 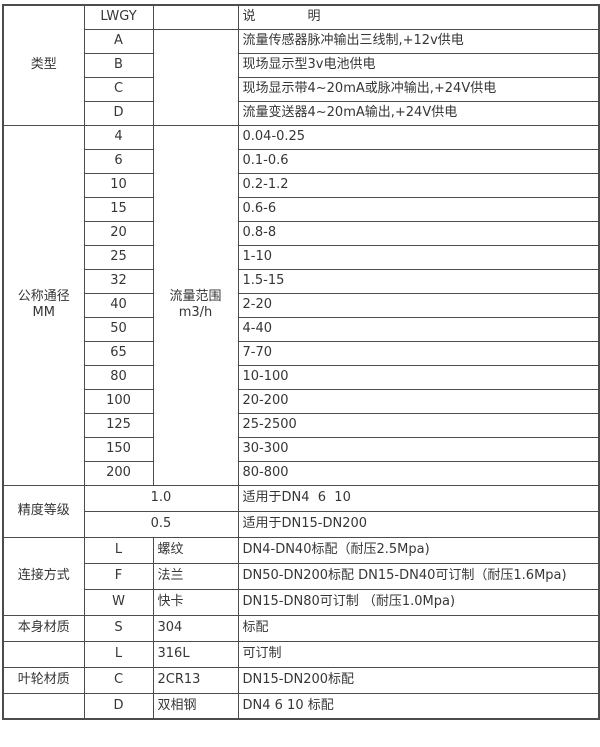 What do you see at coordinates (118, 377) in the screenshot?
I see `dn-cell: 80` at bounding box center [118, 377].